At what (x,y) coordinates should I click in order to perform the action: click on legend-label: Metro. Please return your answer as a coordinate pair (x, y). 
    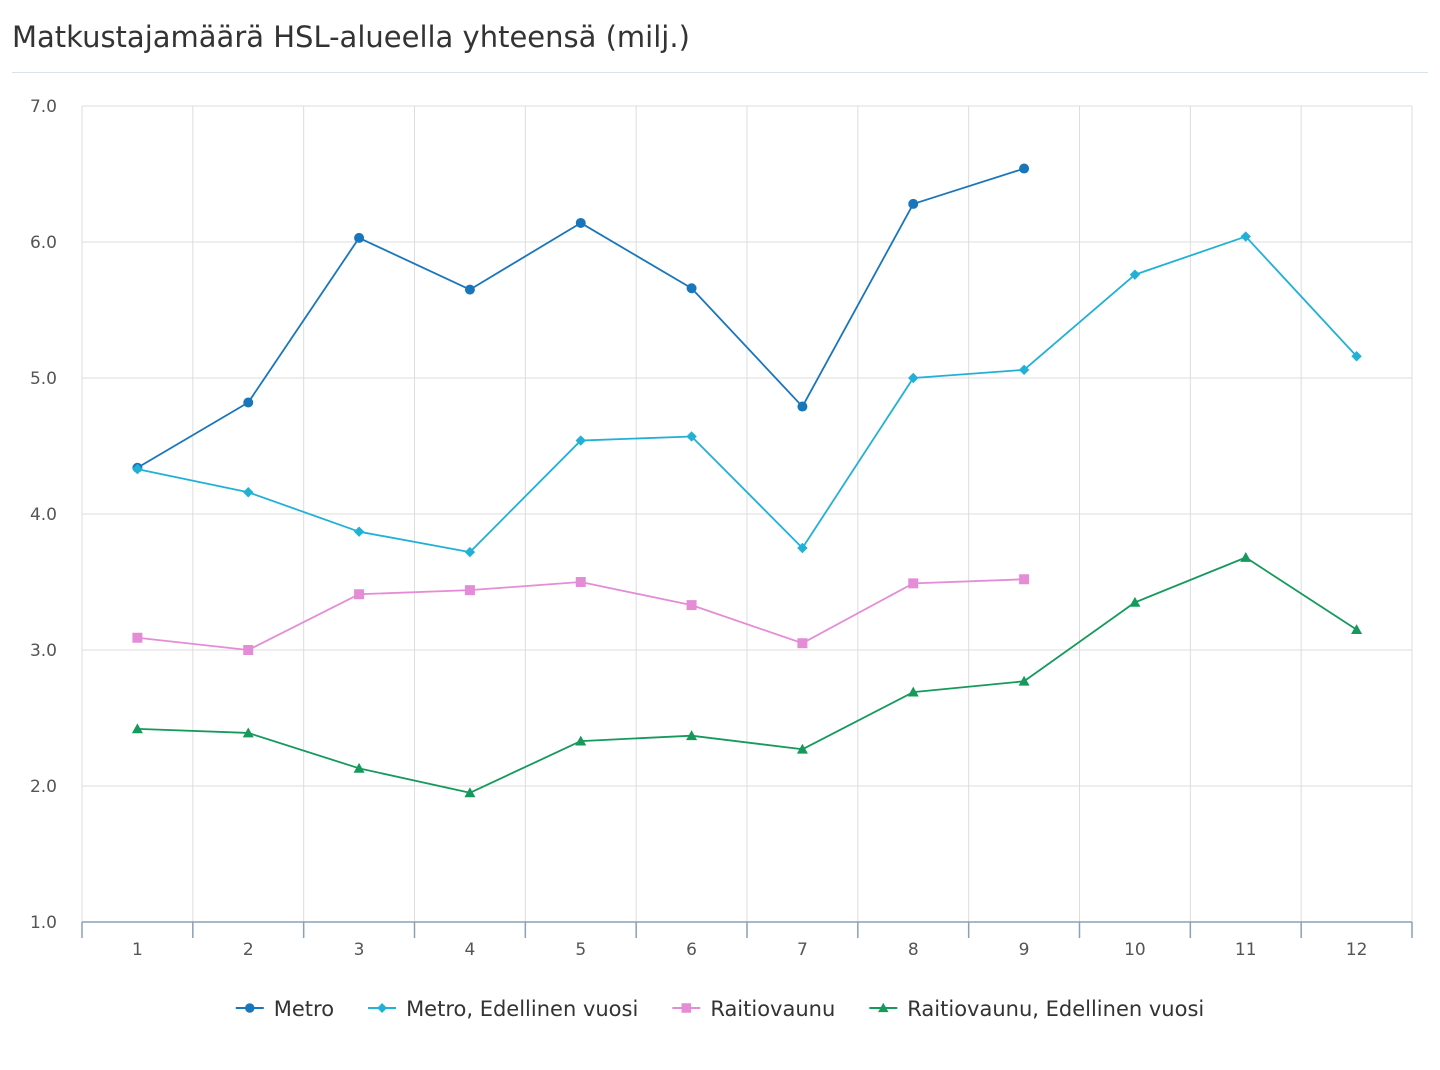
    Looking at the image, I should click on (304, 1009).